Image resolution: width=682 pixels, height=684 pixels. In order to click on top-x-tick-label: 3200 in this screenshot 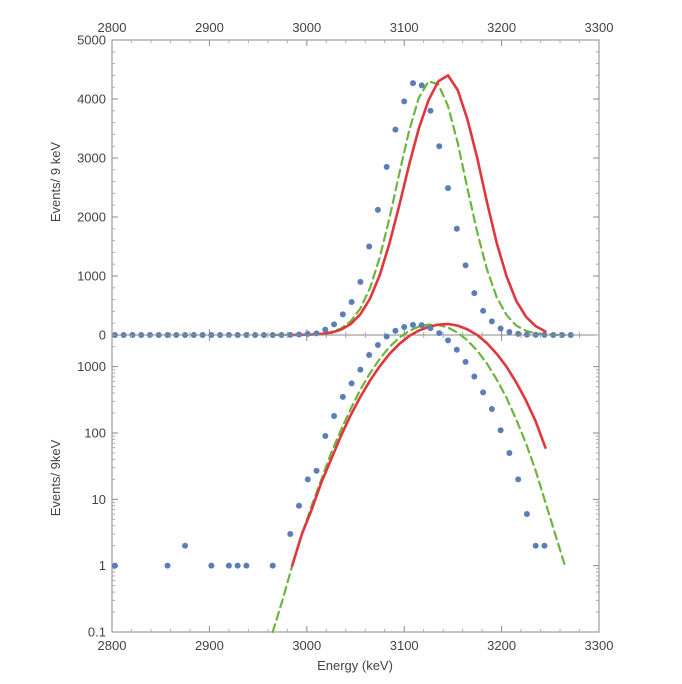, I will do `click(501, 27)`.